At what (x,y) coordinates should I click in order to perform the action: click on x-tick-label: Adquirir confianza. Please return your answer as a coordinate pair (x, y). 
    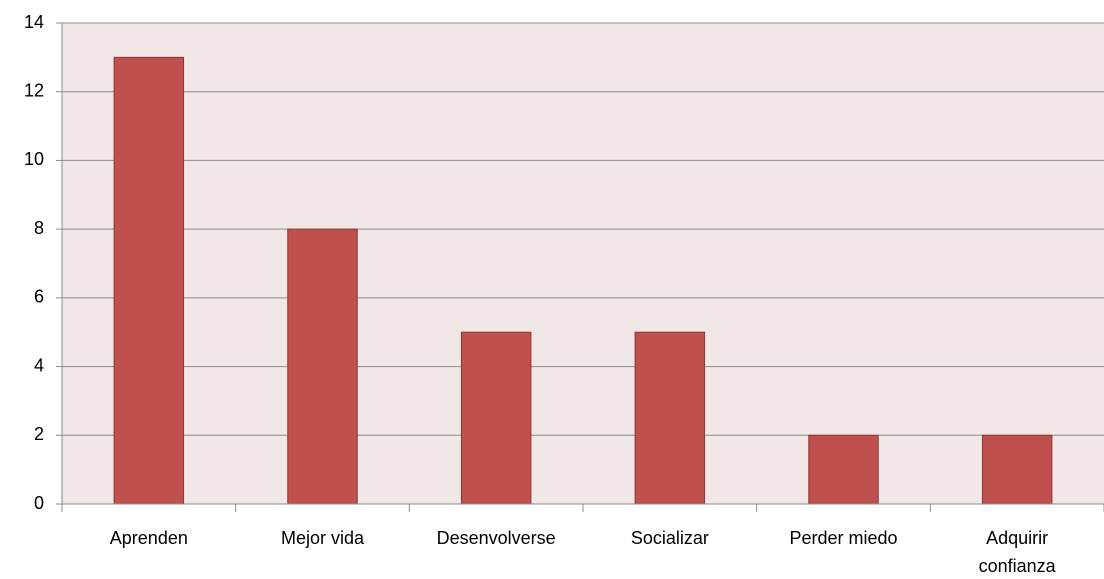
    Looking at the image, I should click on (1017, 552).